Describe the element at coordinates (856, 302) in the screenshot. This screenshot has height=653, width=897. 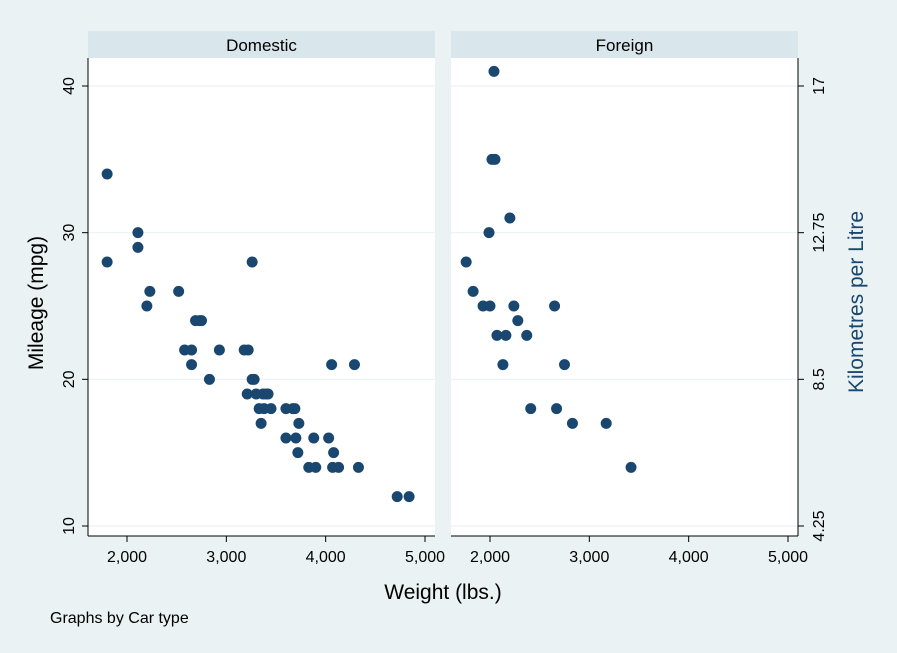
I see `y2-axis-title: Kilometres per Litre` at that location.